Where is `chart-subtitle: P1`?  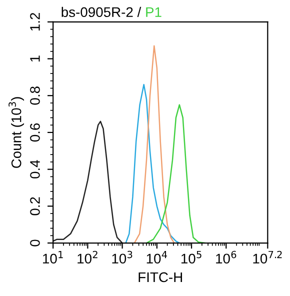
chart-subtitle: P1 is located at coordinates (154, 12).